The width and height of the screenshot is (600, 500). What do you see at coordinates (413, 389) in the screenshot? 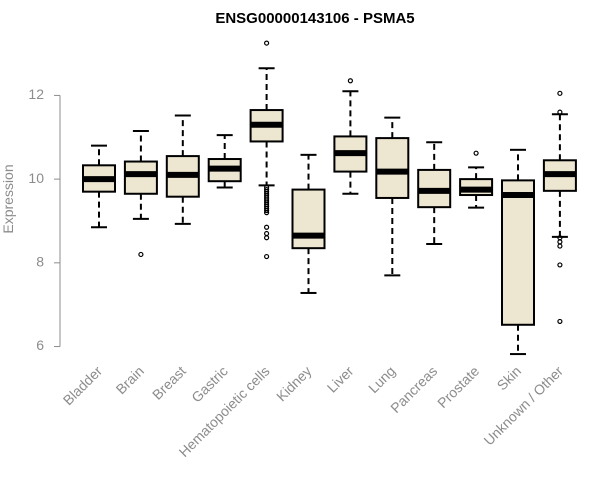
I see `x-label-pancreas: Pancreas` at bounding box center [413, 389].